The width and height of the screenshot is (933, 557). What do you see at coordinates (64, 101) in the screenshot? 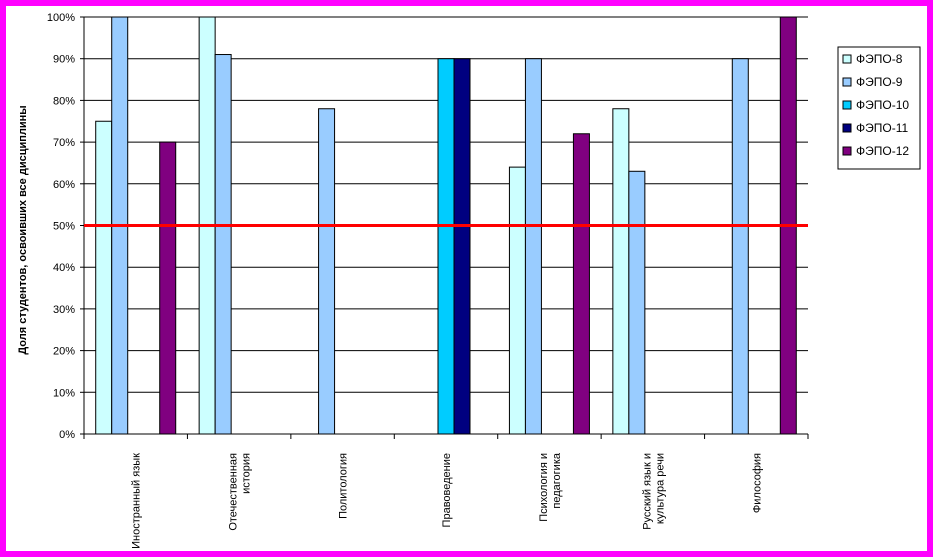
I see `y-tick-label: 80%` at bounding box center [64, 101].